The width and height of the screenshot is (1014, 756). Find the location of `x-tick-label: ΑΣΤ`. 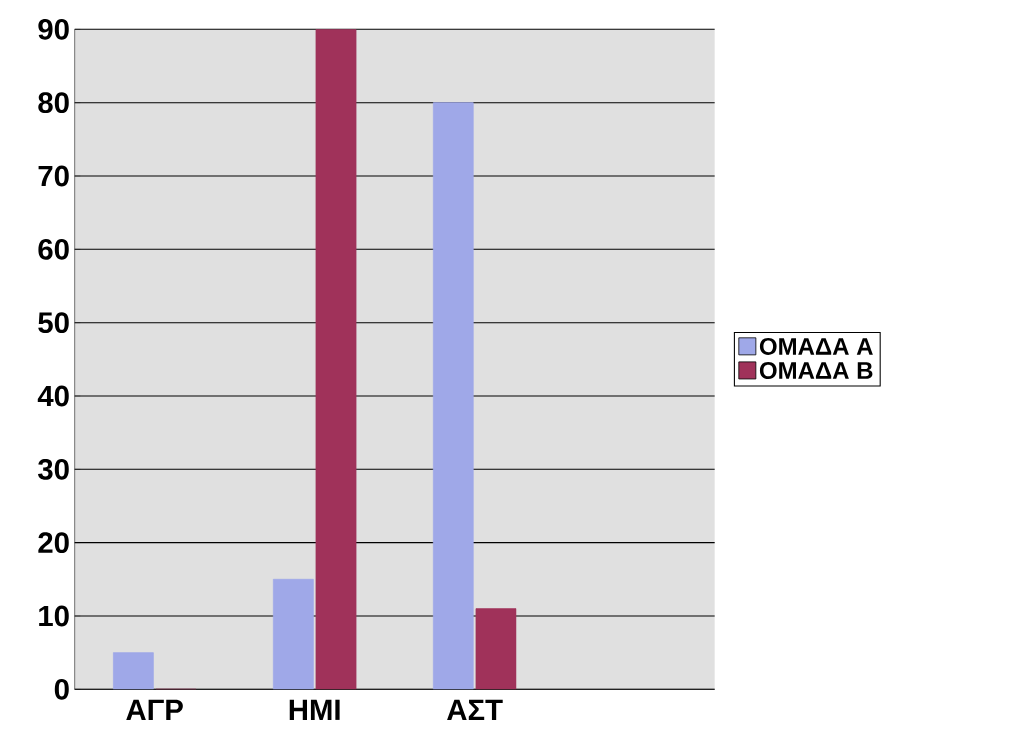

x-tick-label: ΑΣΤ is located at coordinates (475, 709).